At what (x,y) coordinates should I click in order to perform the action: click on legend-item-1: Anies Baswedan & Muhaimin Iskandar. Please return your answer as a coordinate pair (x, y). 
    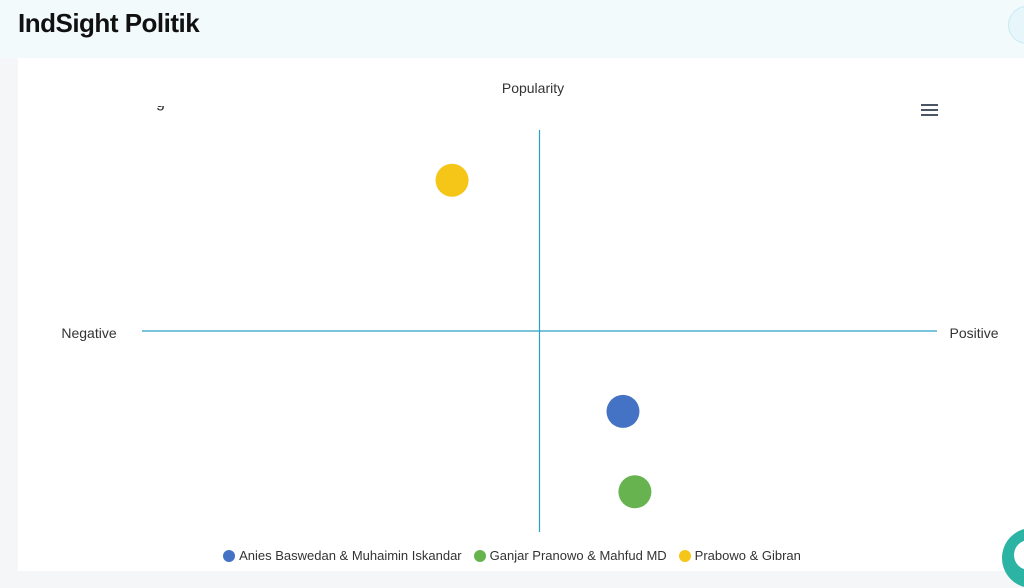
    Looking at the image, I should click on (342, 555).